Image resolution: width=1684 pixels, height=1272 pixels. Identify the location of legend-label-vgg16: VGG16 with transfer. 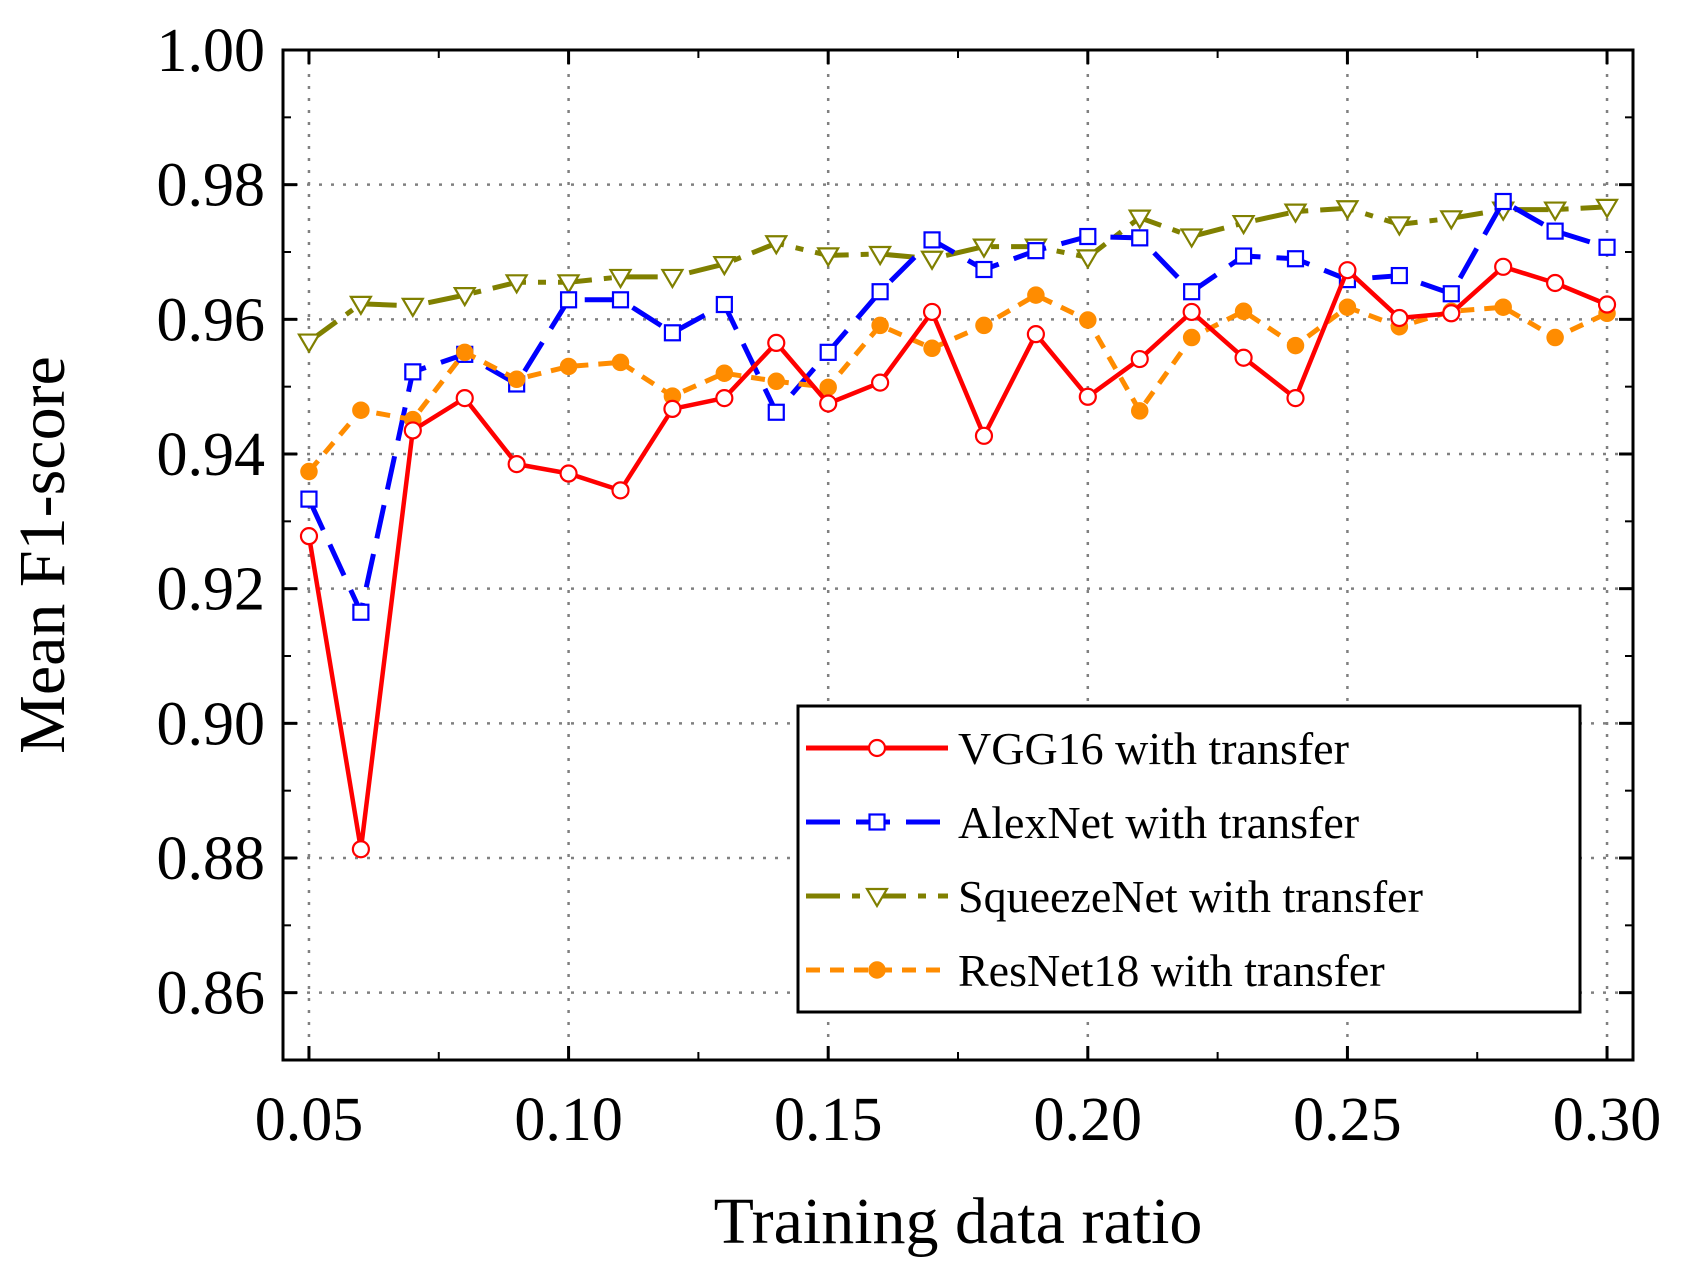
(1153, 748).